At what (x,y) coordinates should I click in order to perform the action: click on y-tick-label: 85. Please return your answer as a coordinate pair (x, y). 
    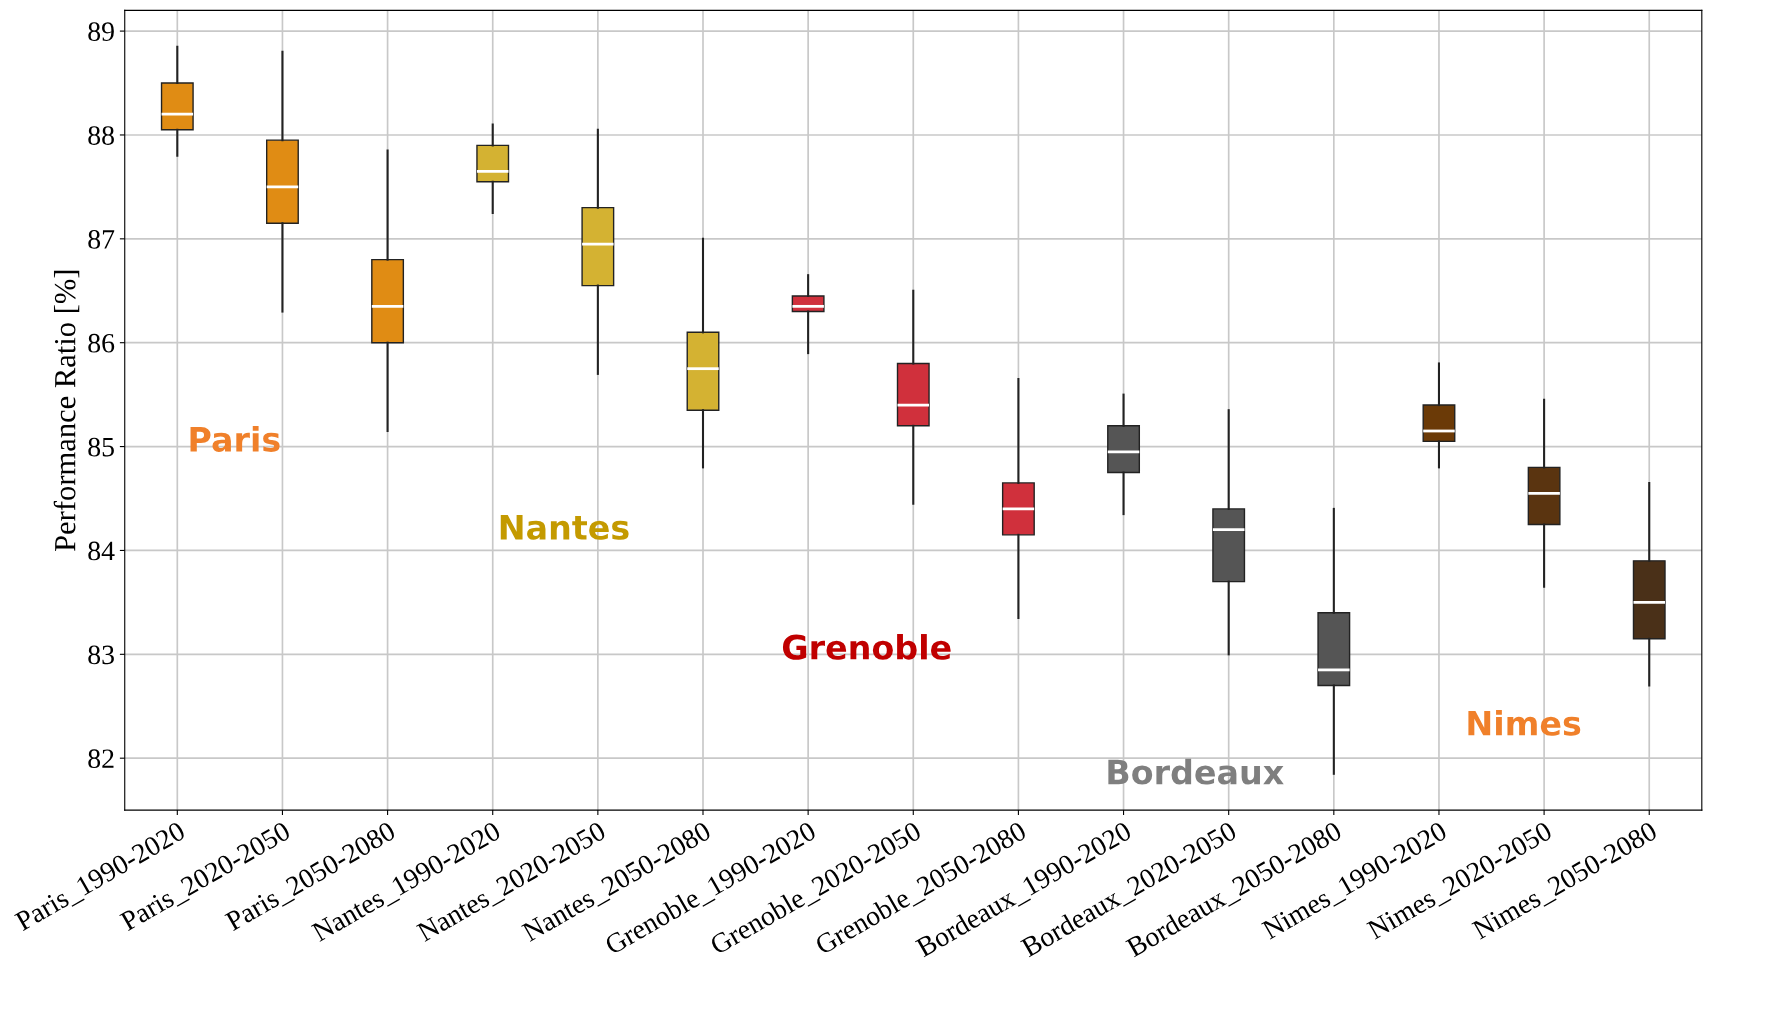
    Looking at the image, I should click on (101, 447).